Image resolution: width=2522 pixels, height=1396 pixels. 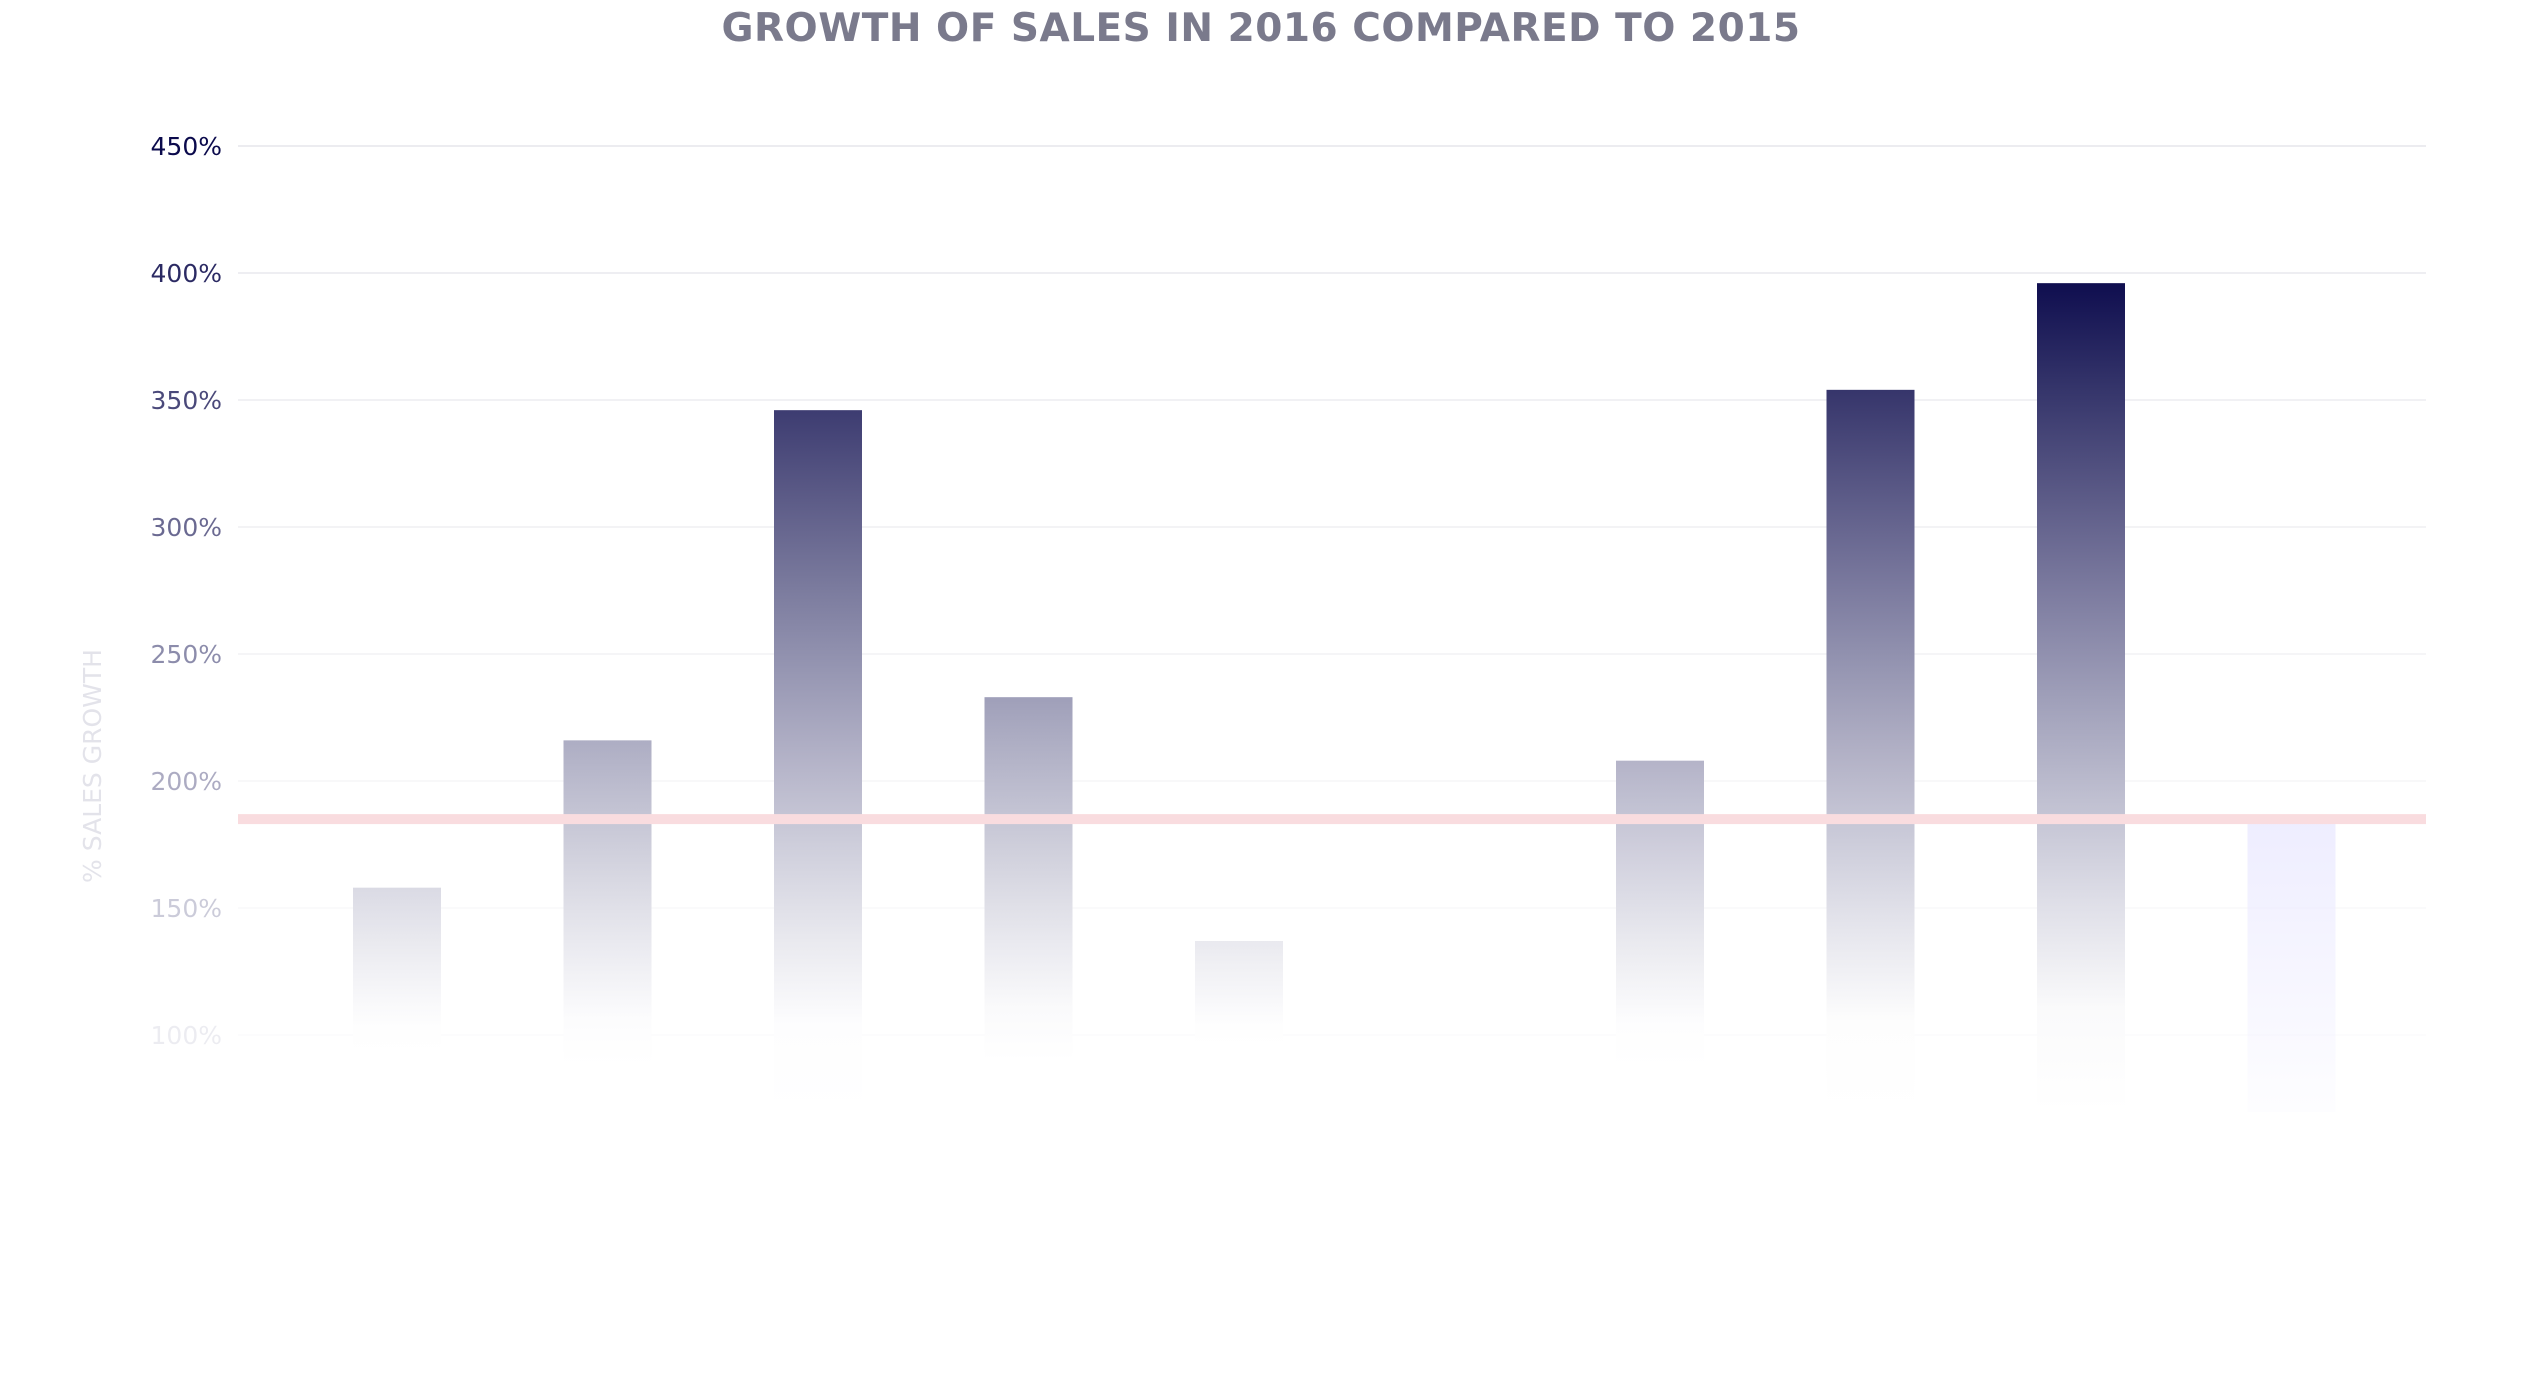 I want to click on y-axis-ticks: 450% 400% 350% 300% 250% 200% 150% 100%, so click(x=186, y=591).